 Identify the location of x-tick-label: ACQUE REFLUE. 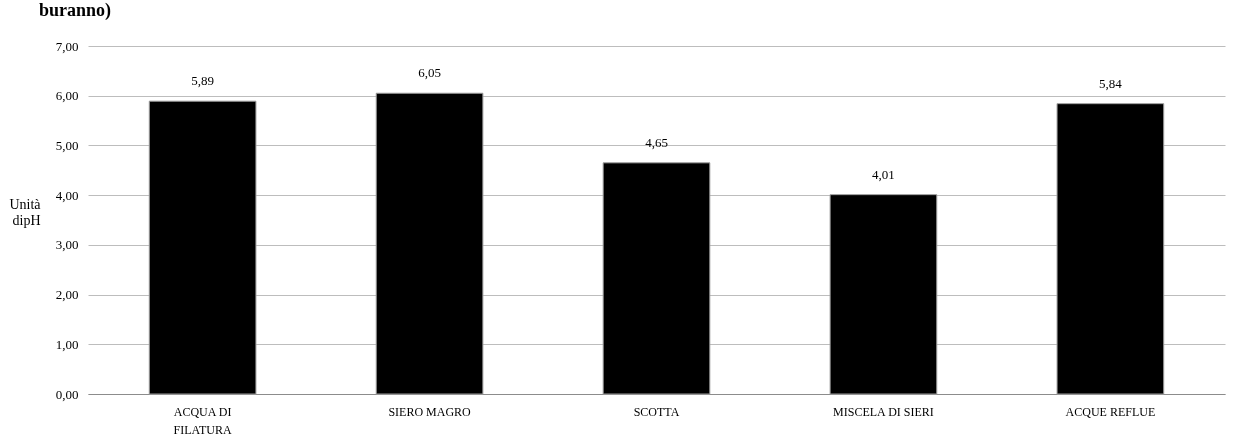
(1110, 411).